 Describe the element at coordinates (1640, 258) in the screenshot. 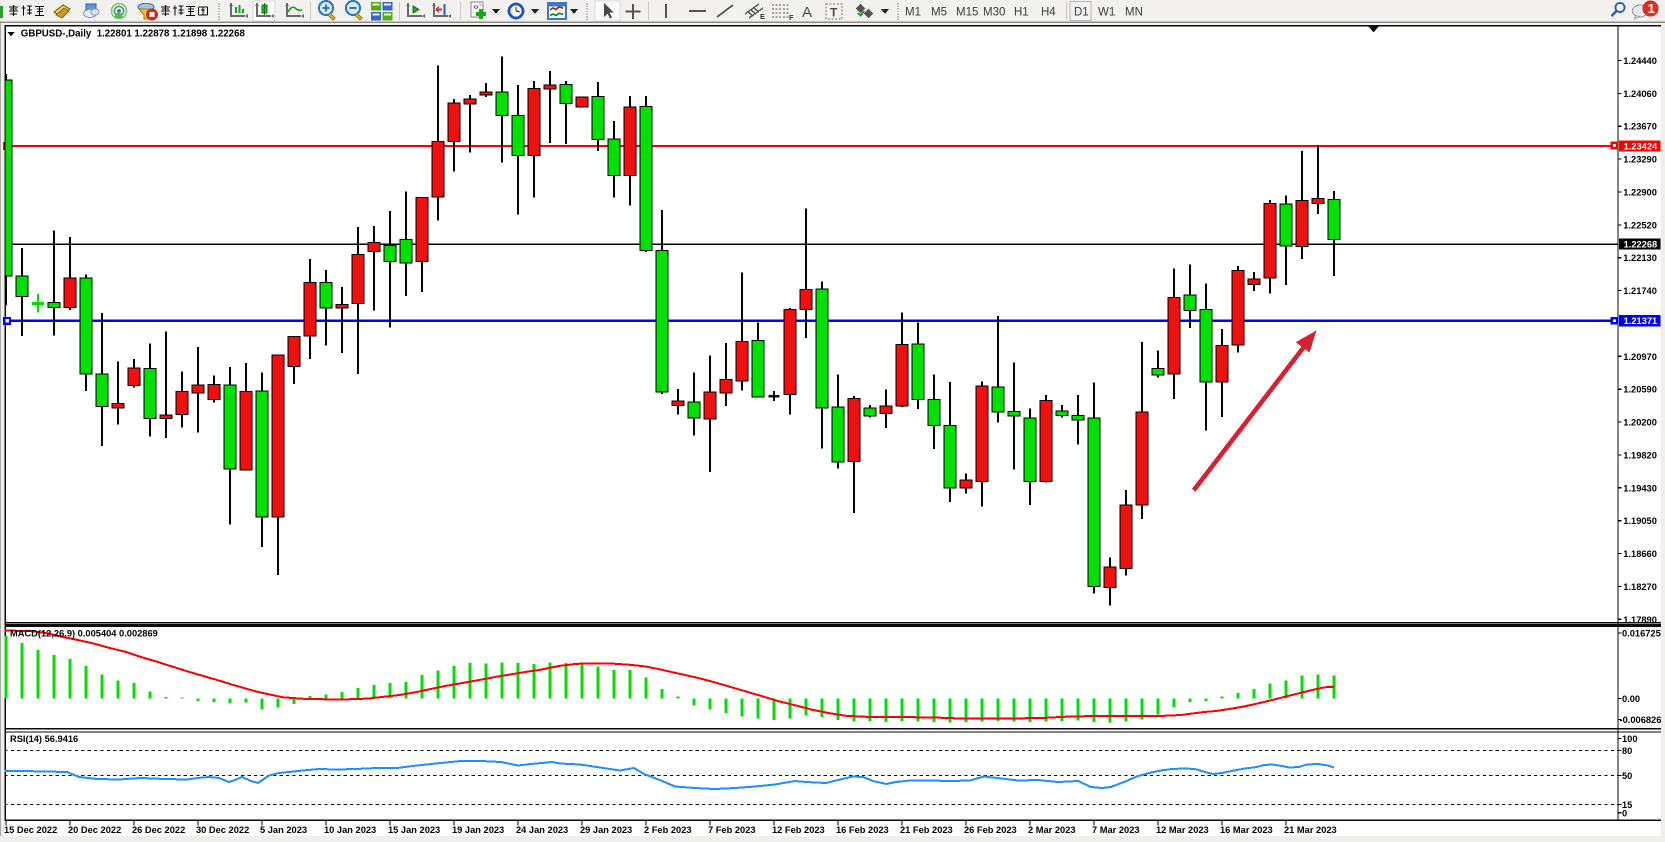

I see `svg-text: 1.22130` at that location.